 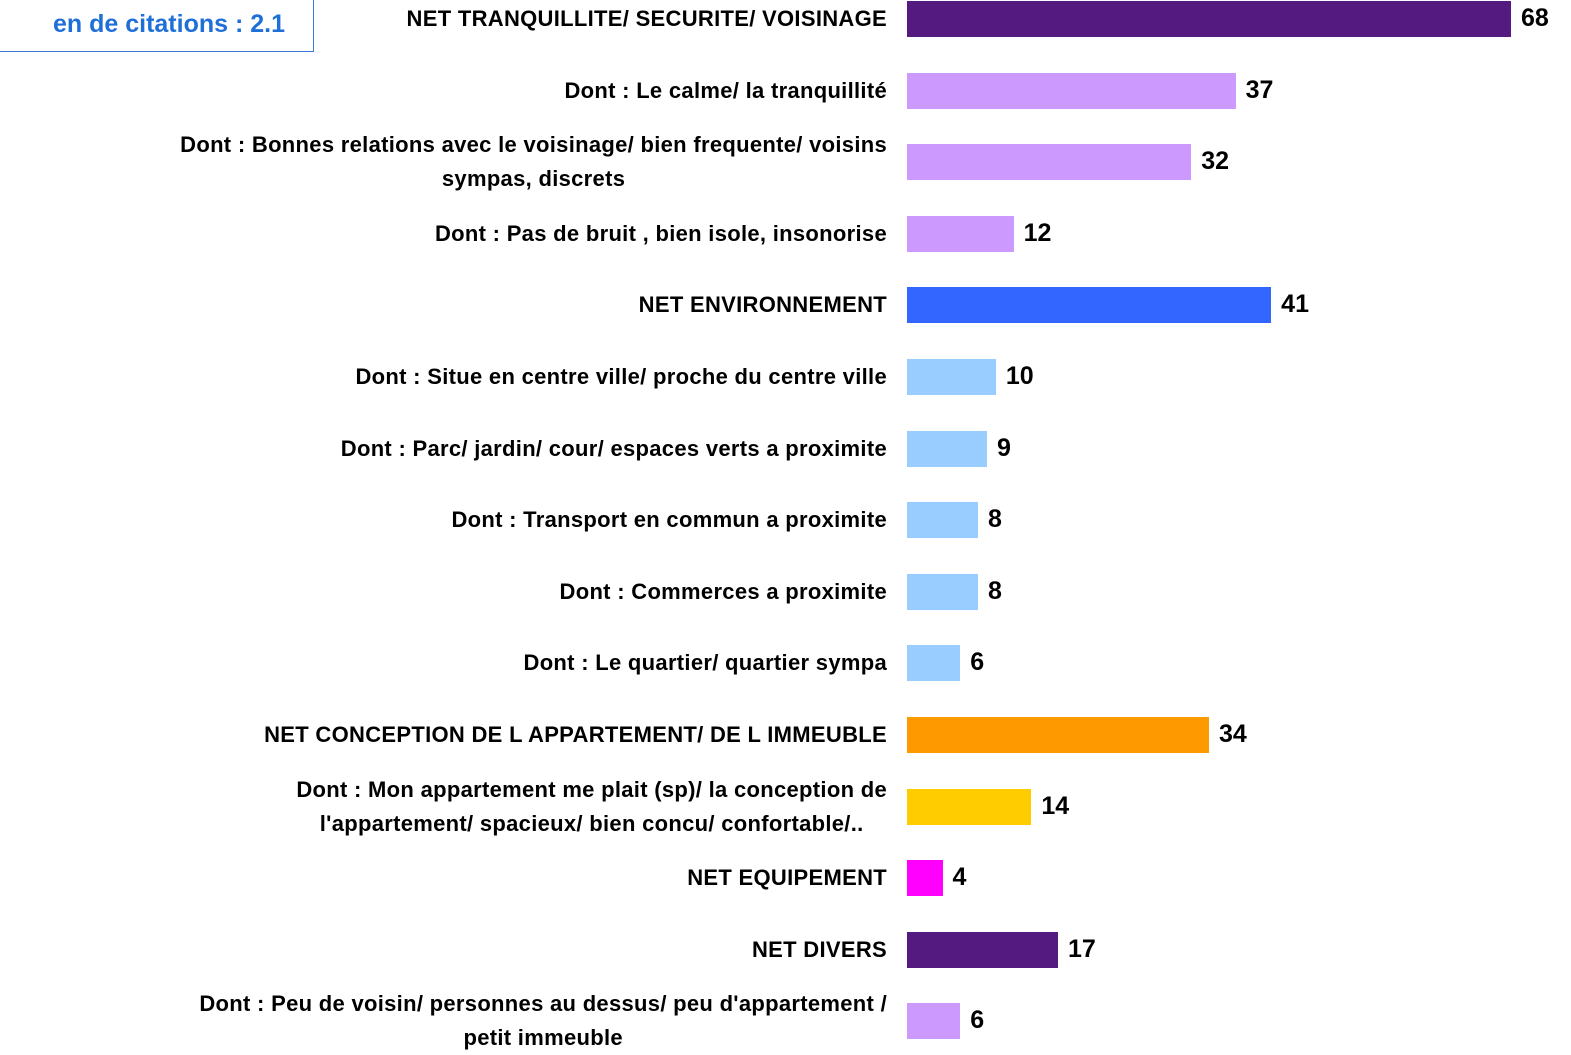 I want to click on annotation-box: en de citations : 2.1, so click(x=157, y=26).